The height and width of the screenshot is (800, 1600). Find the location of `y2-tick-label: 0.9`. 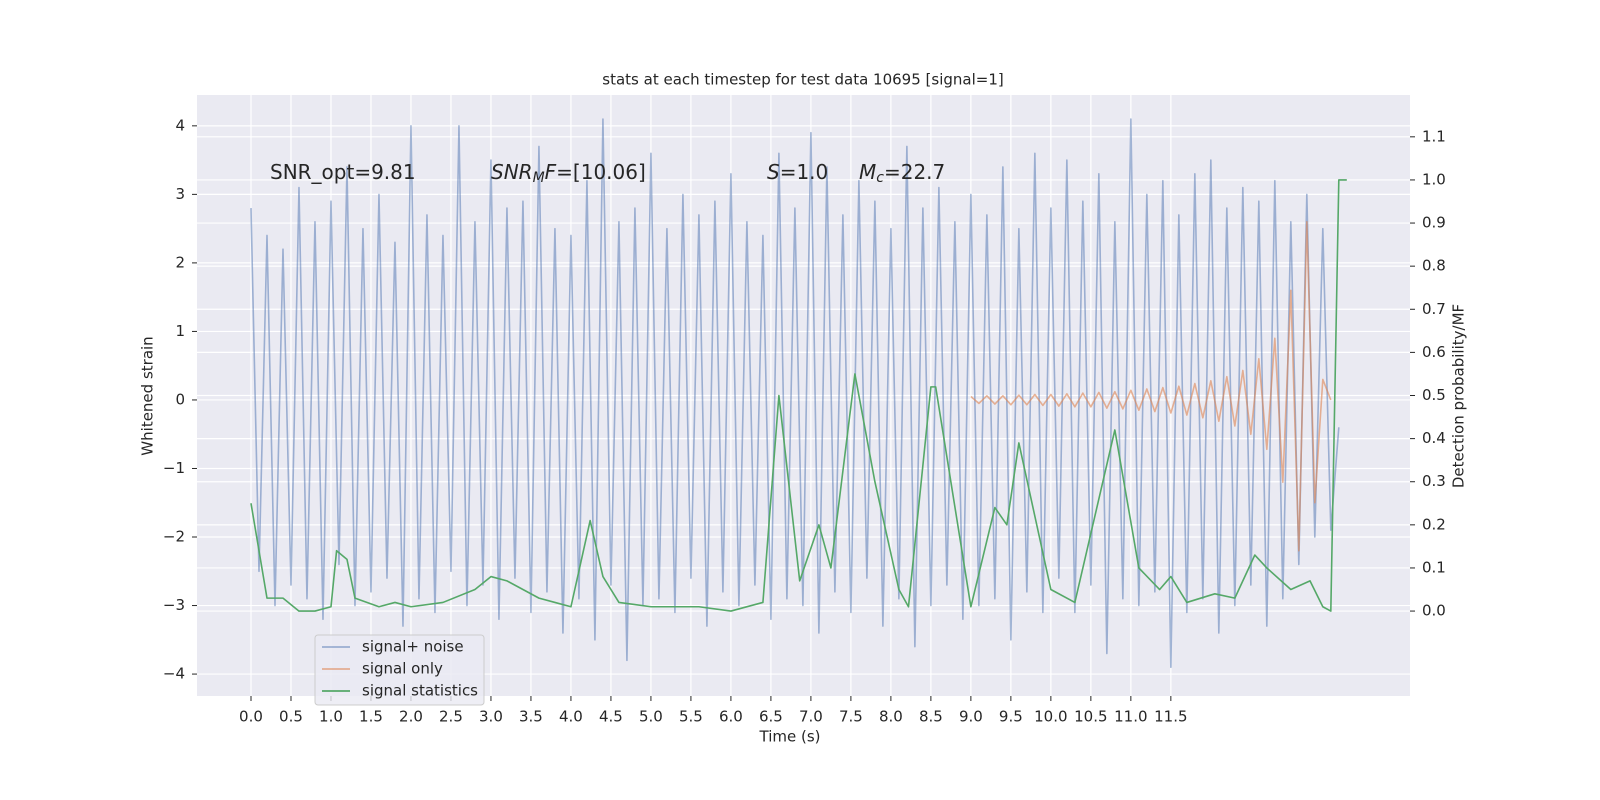

y2-tick-label: 0.9 is located at coordinates (1434, 223).